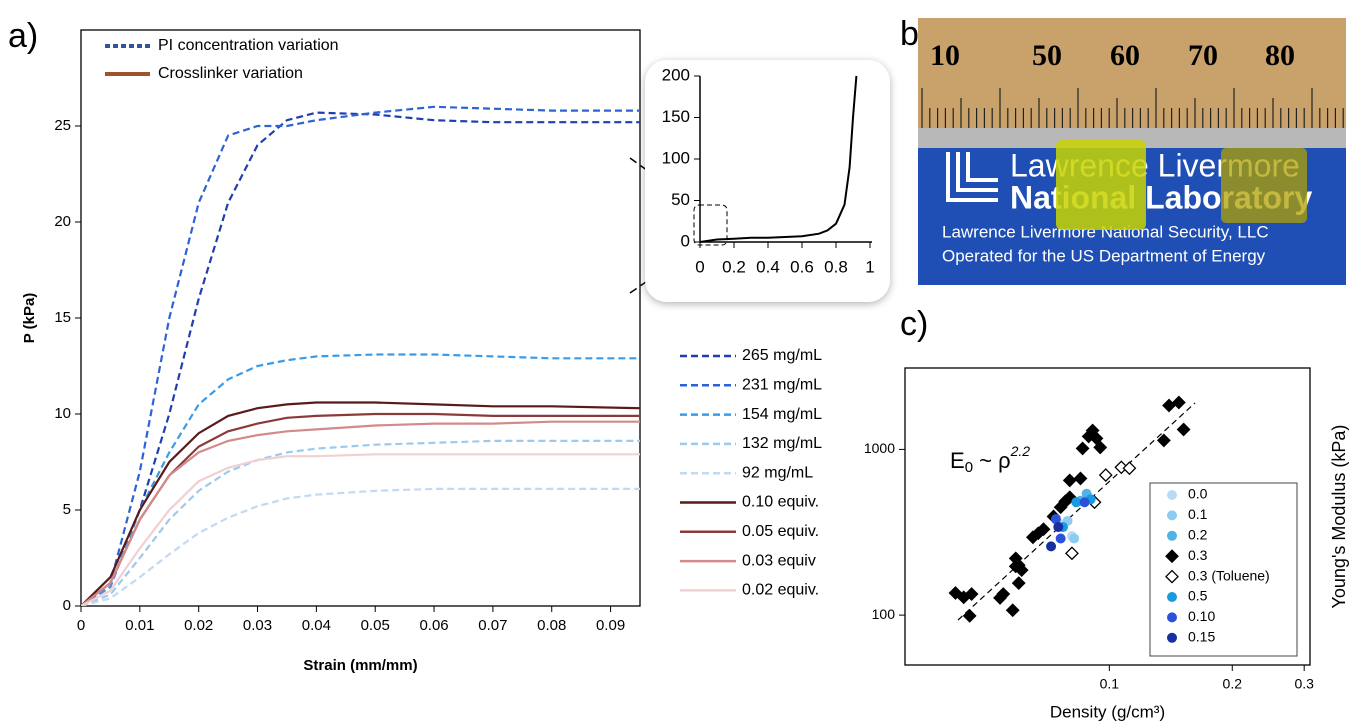 The image size is (1354, 726). What do you see at coordinates (1304, 684) in the screenshot?
I see `x-tick-label: 0.3` at bounding box center [1304, 684].